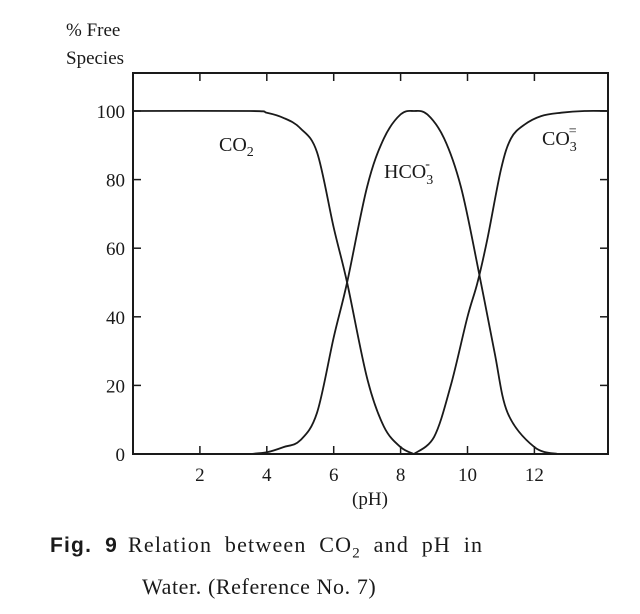  I want to click on caption-text-1: Relation between CO, so click(240, 544).